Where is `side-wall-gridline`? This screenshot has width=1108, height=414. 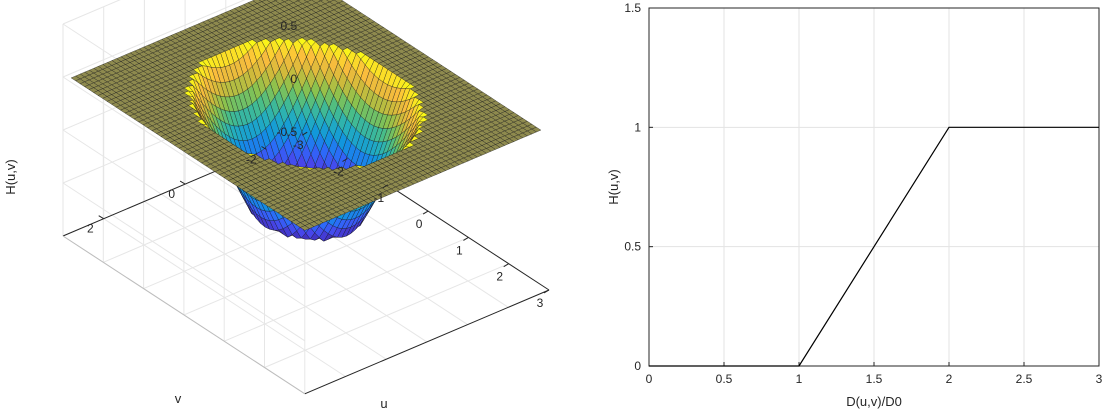 side-wall-gridline is located at coordinates (91, 12).